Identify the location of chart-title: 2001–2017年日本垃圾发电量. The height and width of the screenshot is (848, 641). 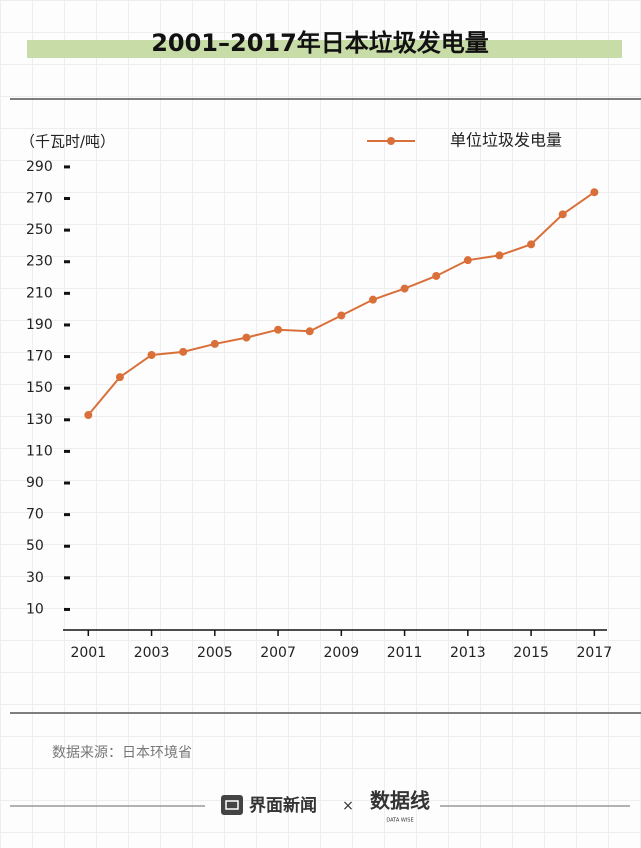
(320, 43).